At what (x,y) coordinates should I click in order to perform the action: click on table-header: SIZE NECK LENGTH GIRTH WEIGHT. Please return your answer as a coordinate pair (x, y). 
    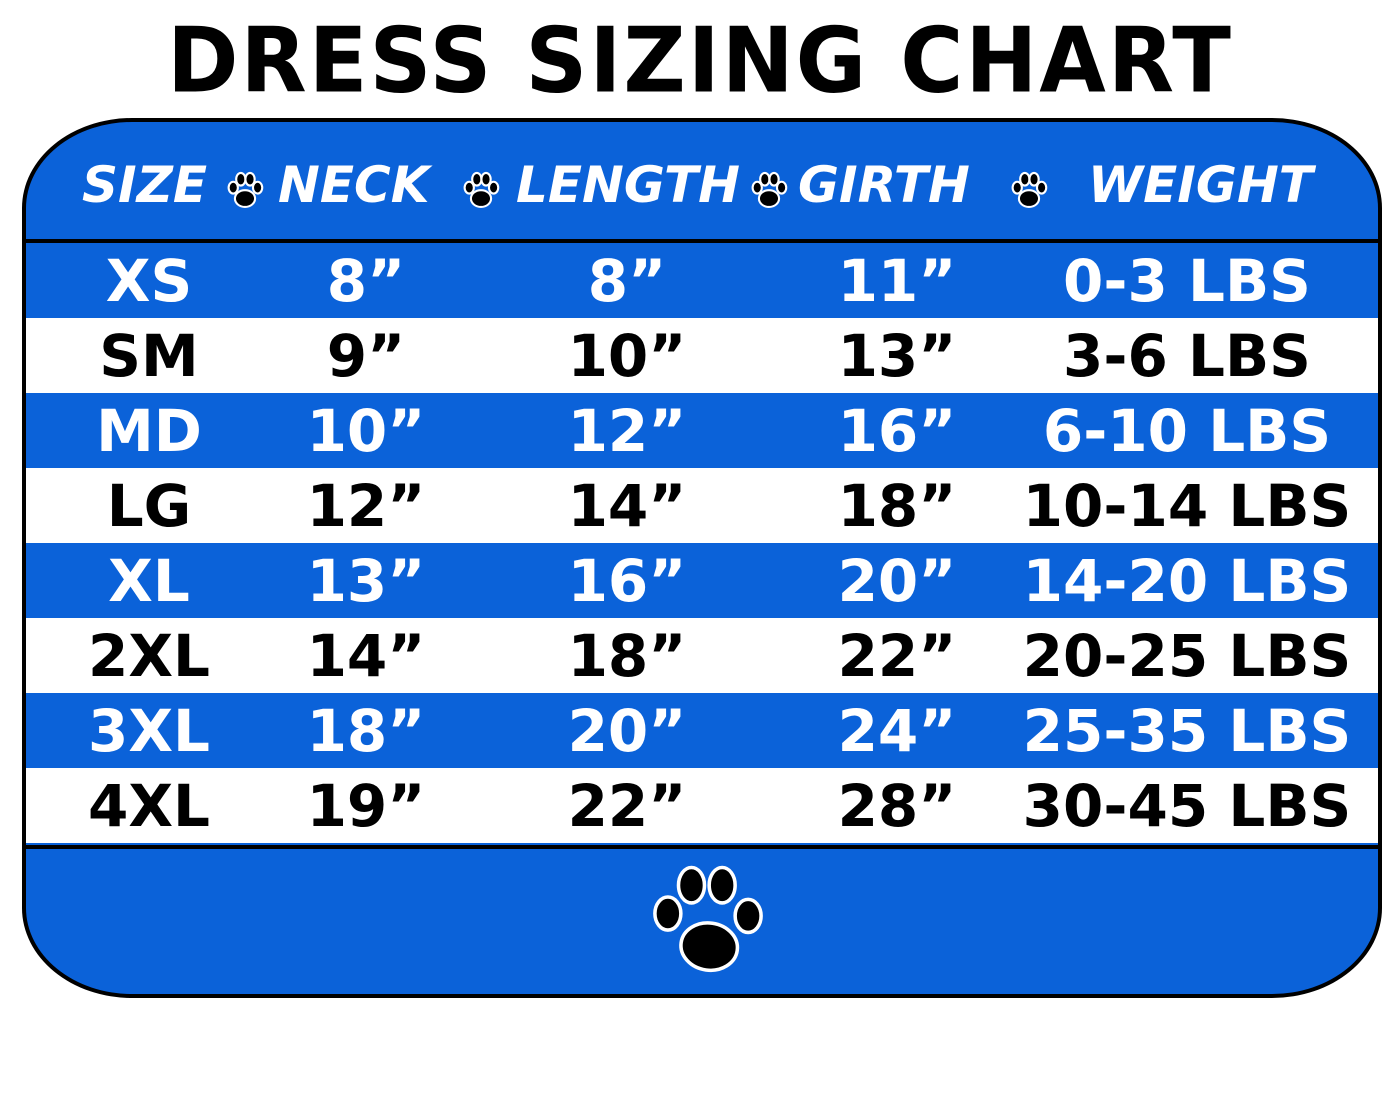
    Looking at the image, I should click on (702, 180).